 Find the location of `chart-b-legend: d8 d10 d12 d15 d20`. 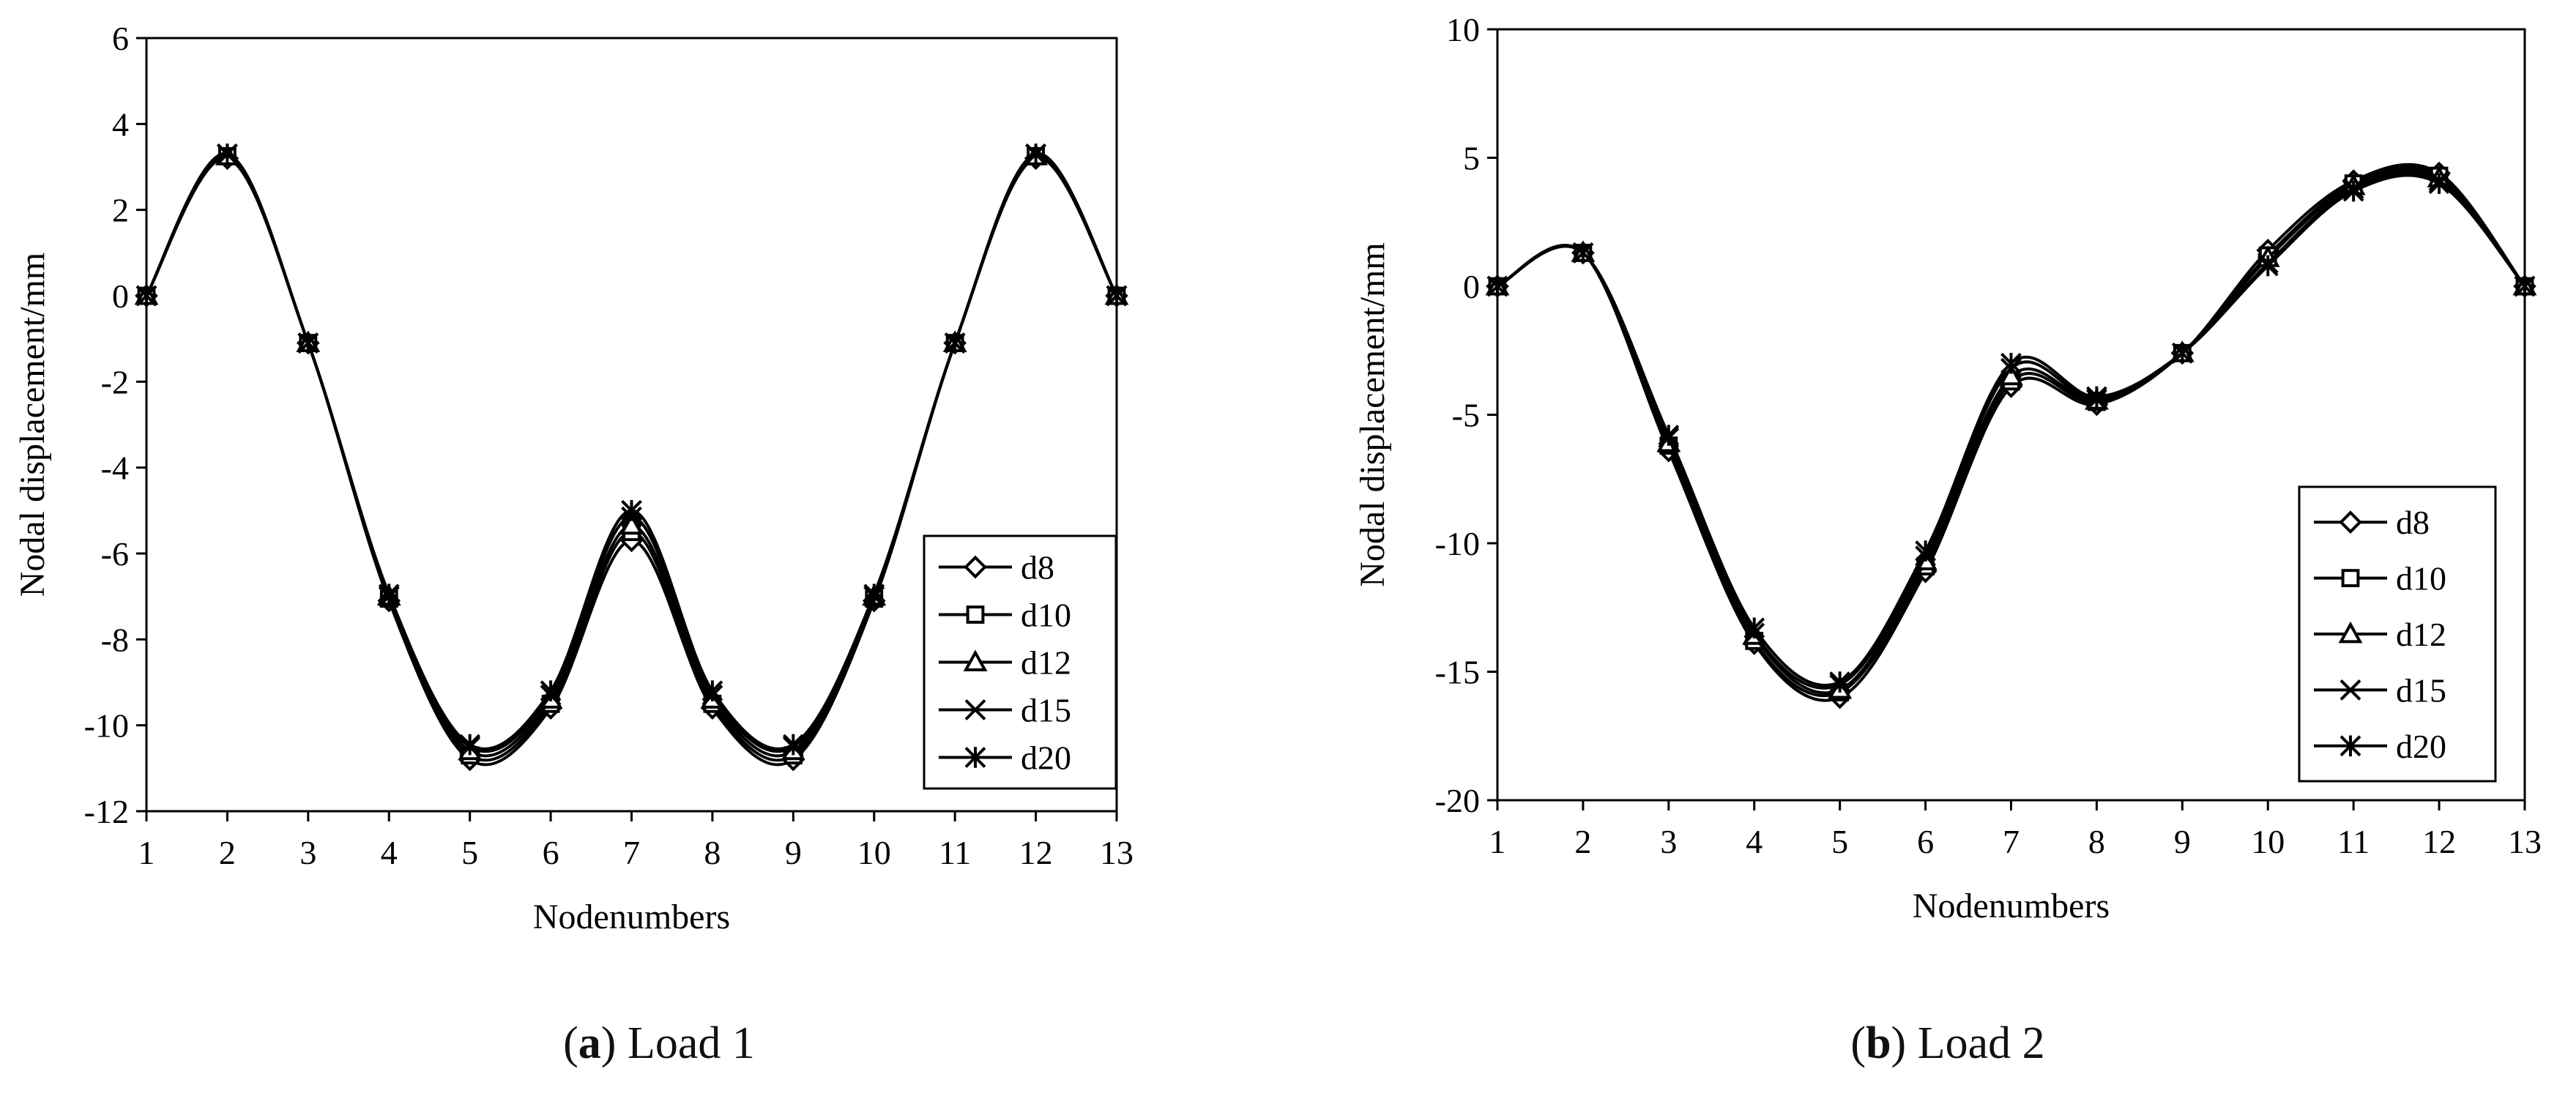

chart-b-legend: d8 d10 d12 d15 d20 is located at coordinates (2397, 634).